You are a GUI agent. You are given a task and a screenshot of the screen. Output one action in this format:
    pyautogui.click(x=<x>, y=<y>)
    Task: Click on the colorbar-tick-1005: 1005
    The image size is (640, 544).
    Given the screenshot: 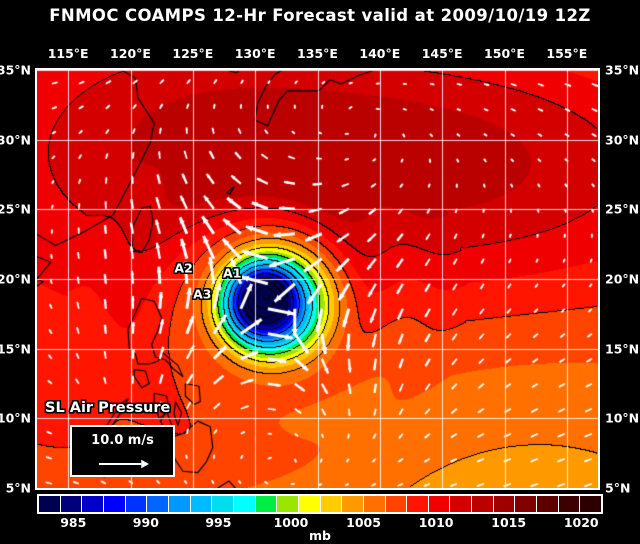 What is the action you would take?
    pyautogui.click(x=363, y=522)
    